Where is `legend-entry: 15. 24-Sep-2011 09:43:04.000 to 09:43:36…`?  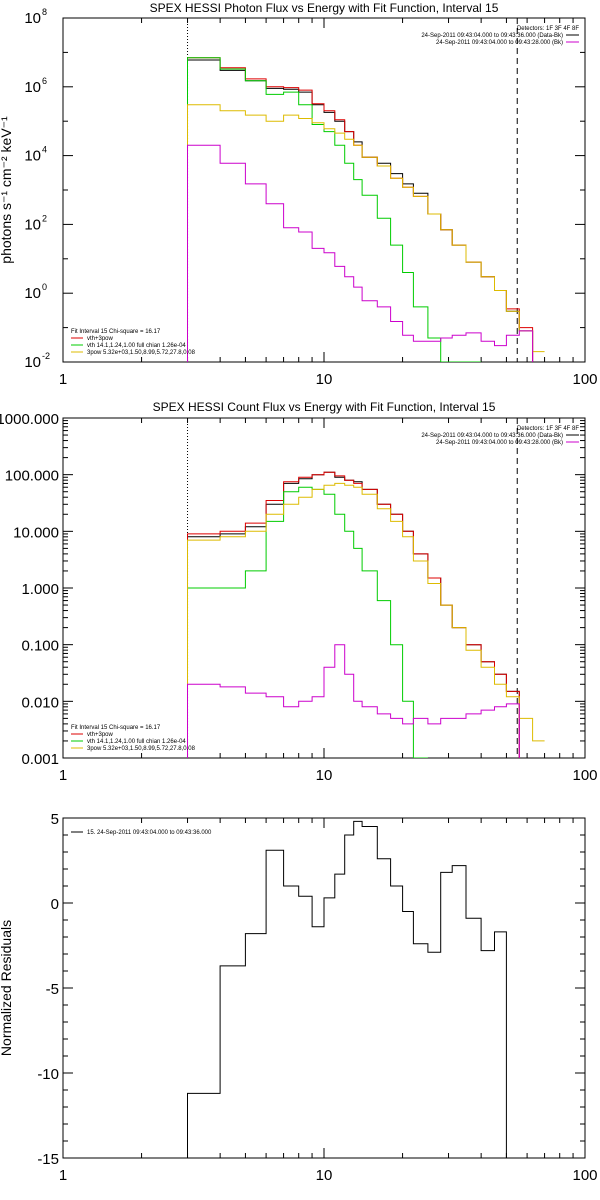
legend-entry: 15. 24-Sep-2011 09:43:04.000 to 09:43:36… is located at coordinates (149, 833).